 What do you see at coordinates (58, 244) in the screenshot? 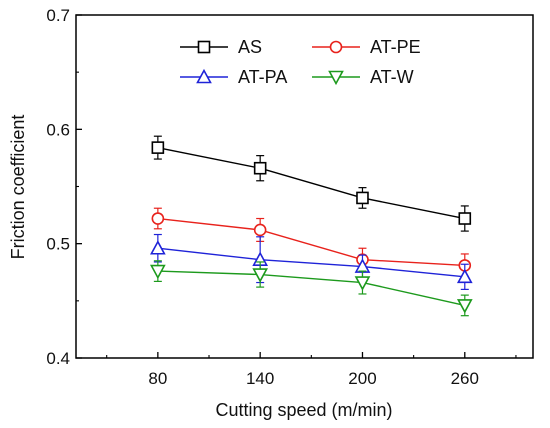
I see `y-tick-label: 0.5` at bounding box center [58, 244].